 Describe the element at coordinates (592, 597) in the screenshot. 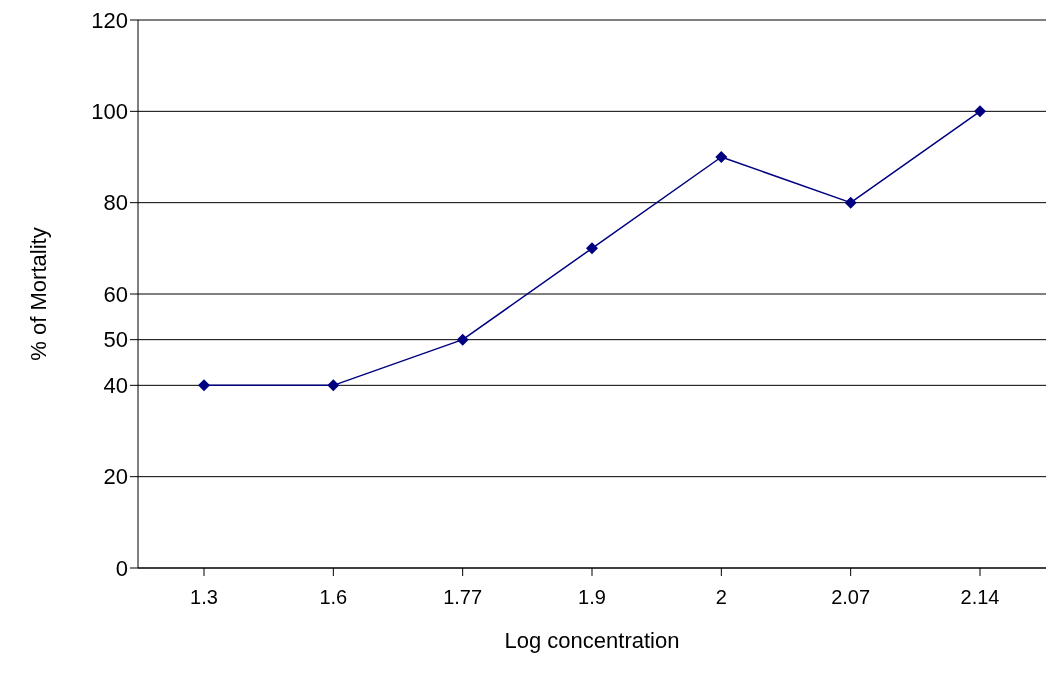

I see `x-tick-label: 1.9` at that location.